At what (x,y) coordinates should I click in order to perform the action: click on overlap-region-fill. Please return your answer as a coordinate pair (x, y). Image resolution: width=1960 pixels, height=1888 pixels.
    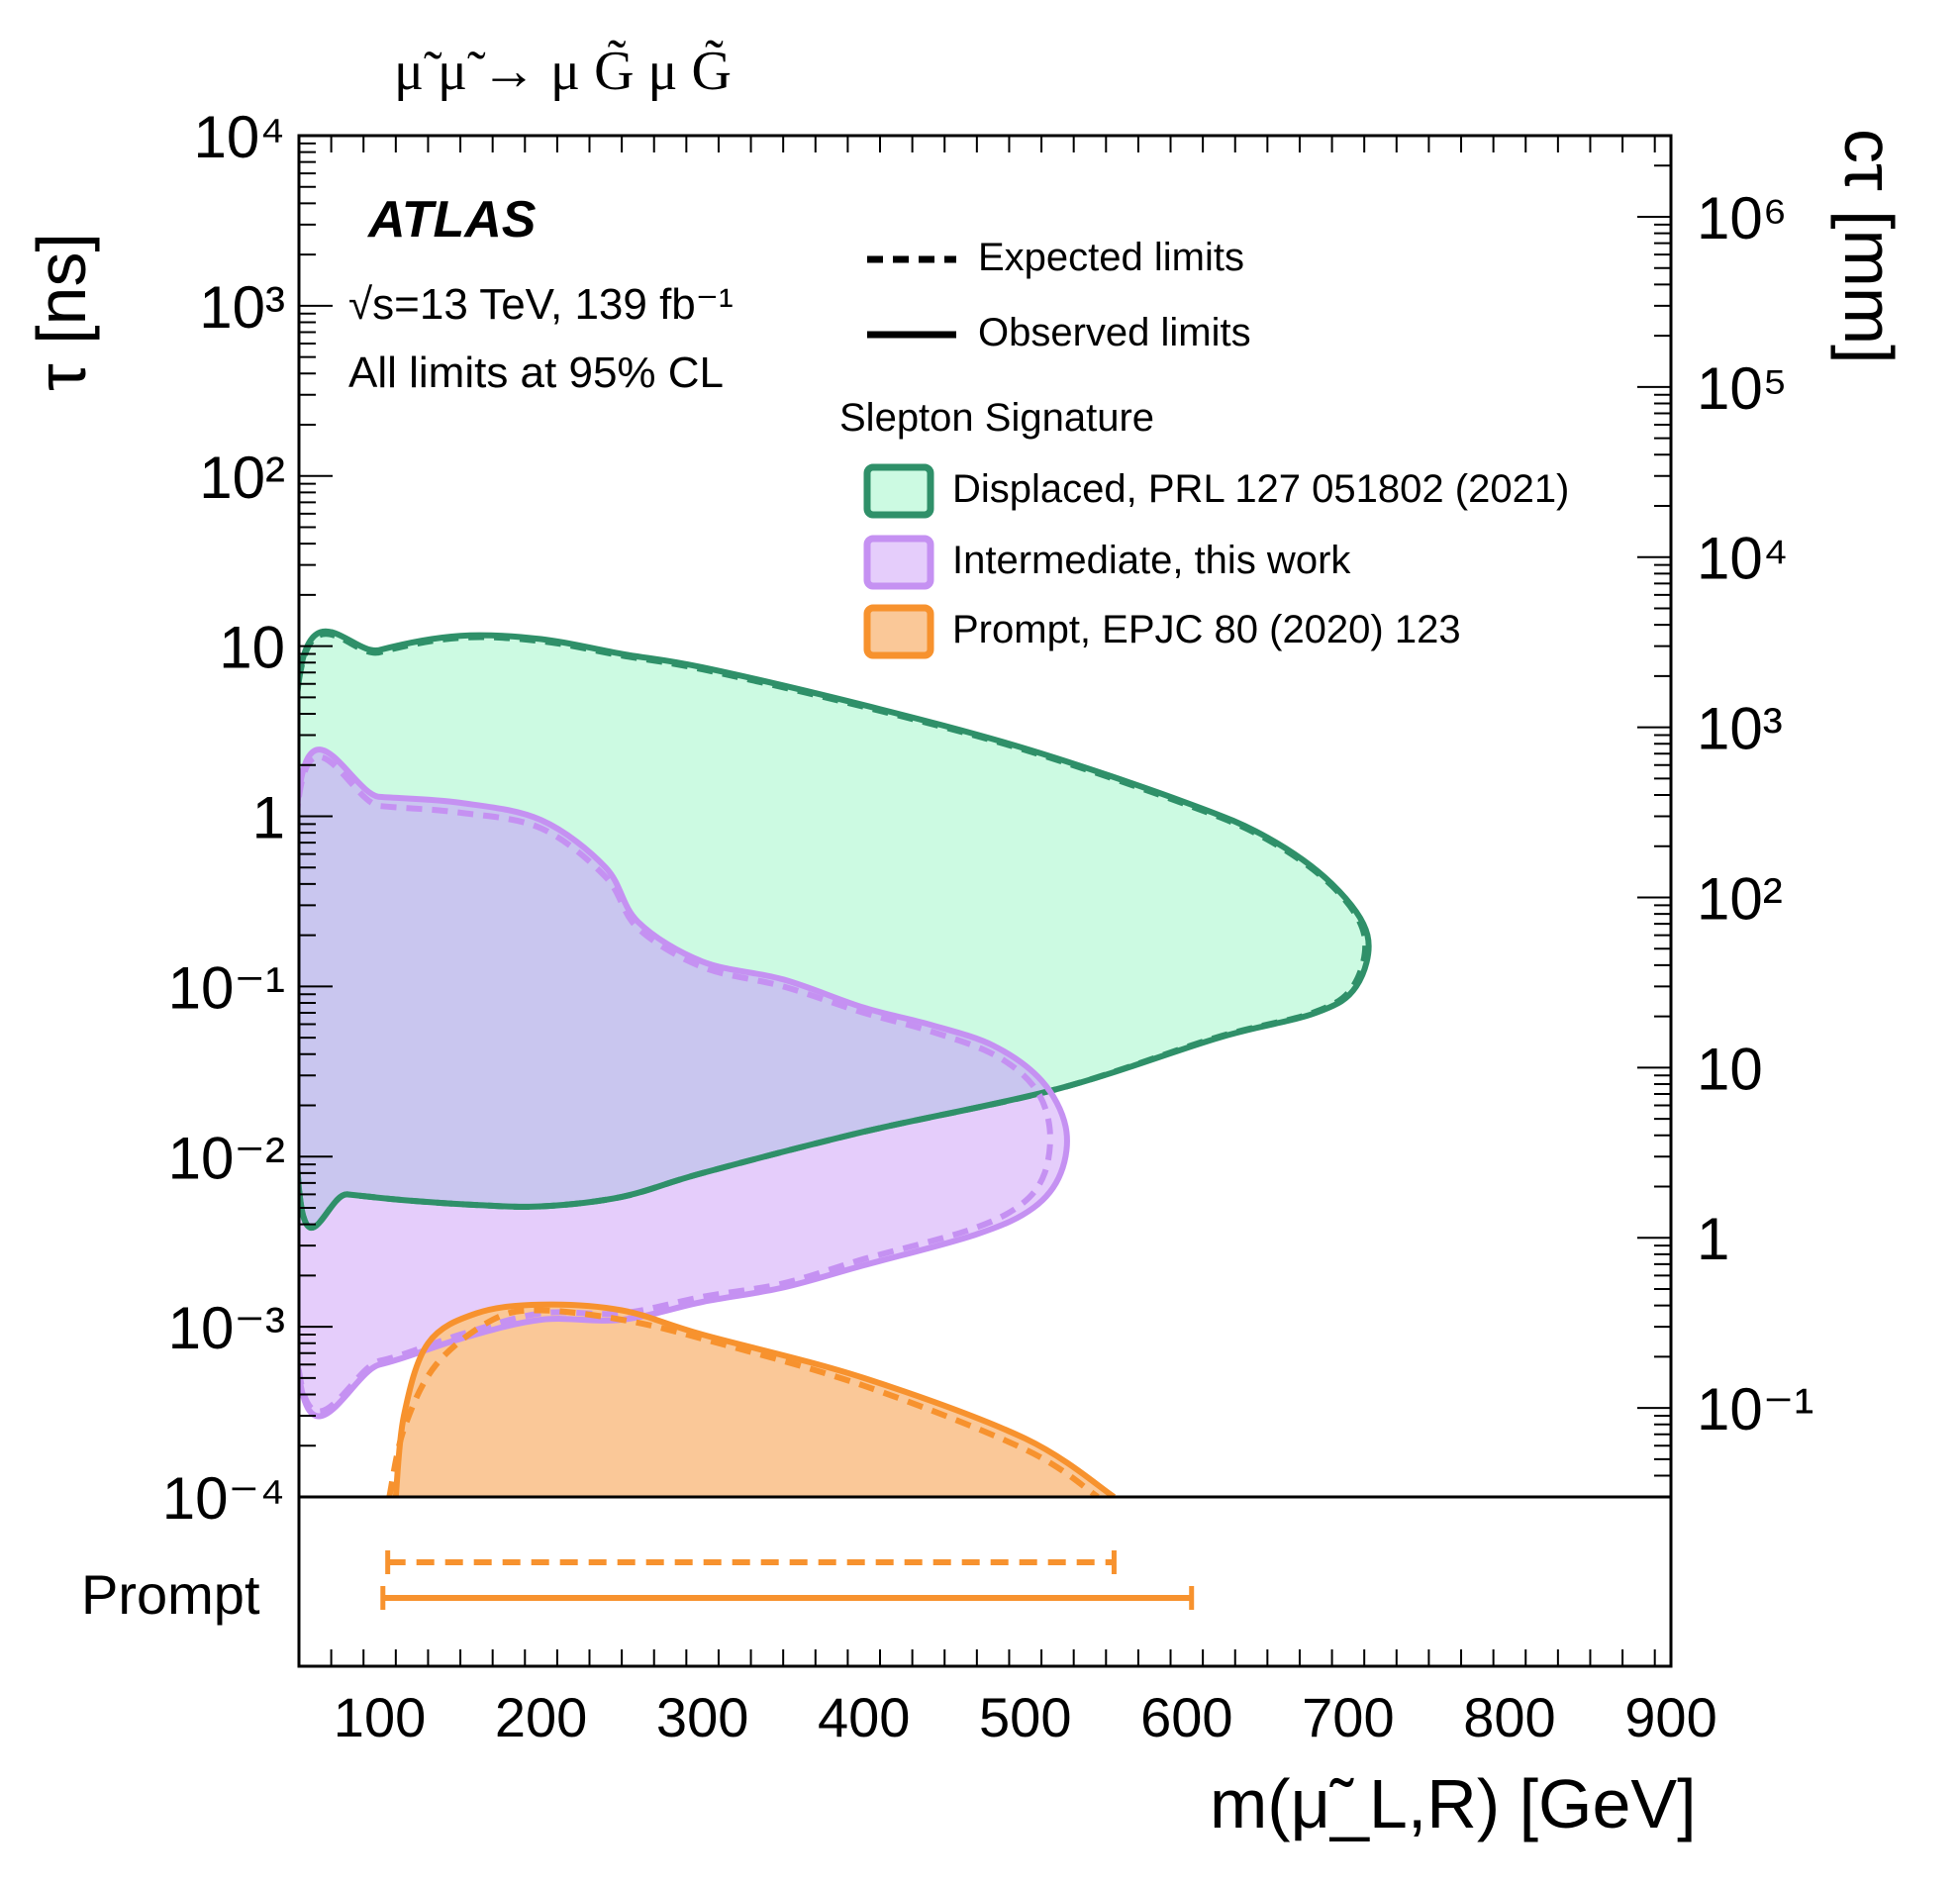
    Looking at the image, I should click on (683, 989).